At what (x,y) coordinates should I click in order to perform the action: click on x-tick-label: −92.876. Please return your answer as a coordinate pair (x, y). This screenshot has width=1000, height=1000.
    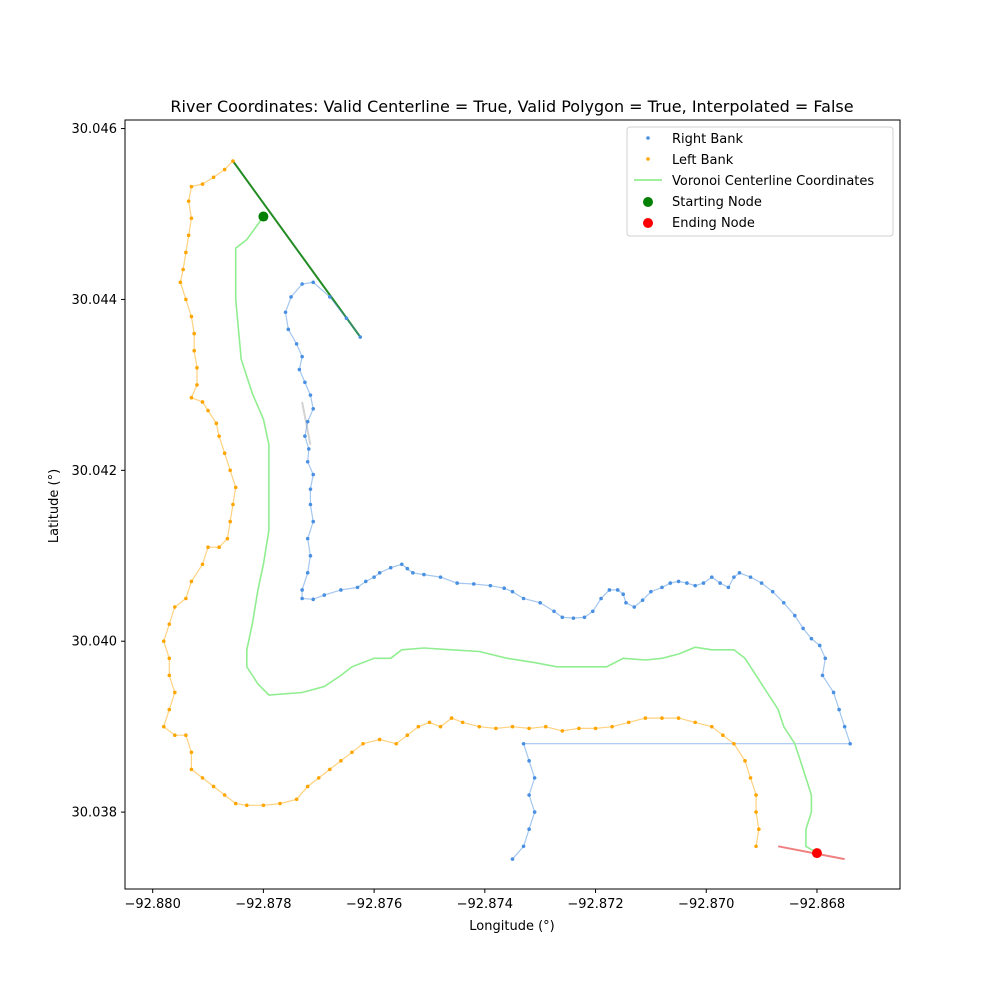
    Looking at the image, I should click on (374, 904).